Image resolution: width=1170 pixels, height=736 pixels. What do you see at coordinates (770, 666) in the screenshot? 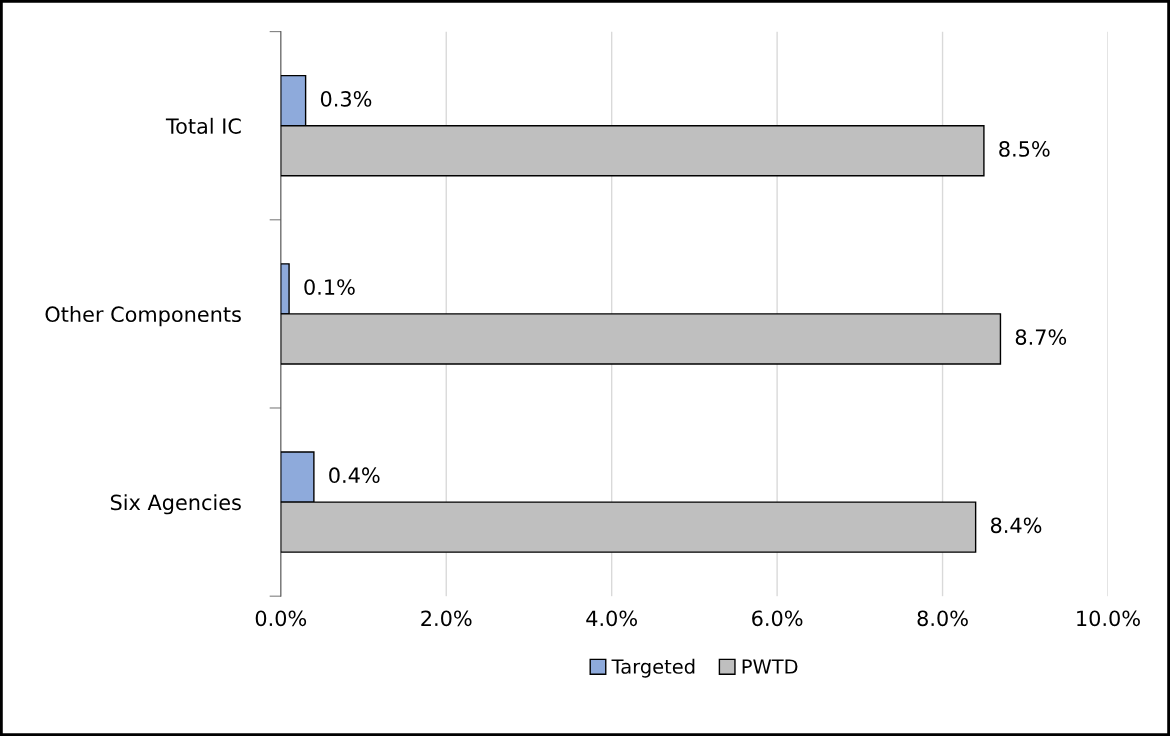
I see `legend-label: PWTD` at bounding box center [770, 666].